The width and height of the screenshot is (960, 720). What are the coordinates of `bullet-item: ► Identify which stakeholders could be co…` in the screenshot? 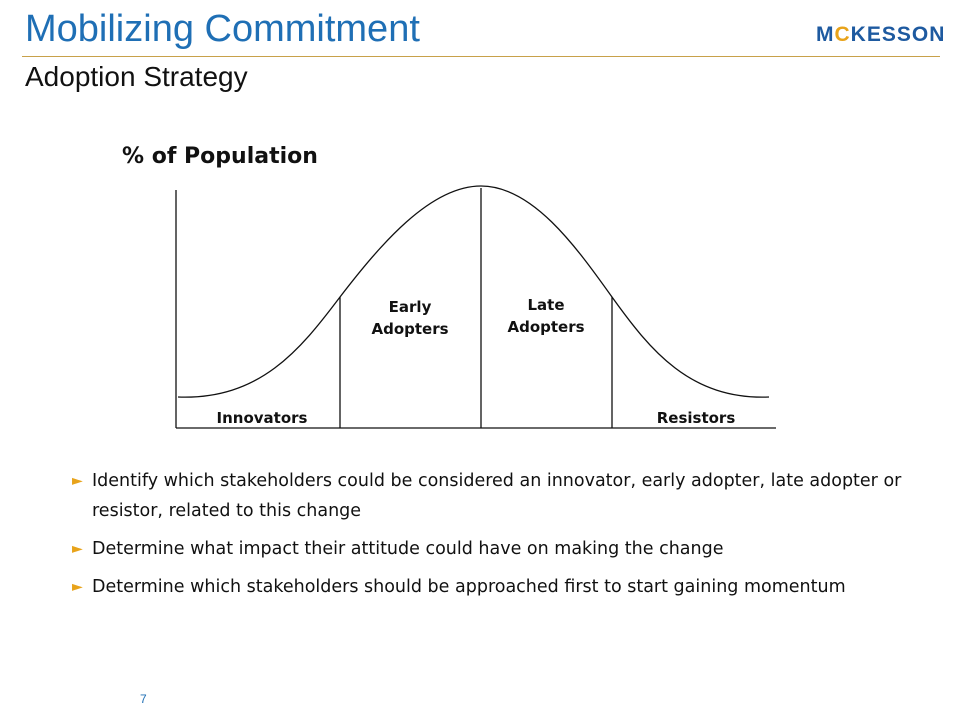 It's located at (487, 496).